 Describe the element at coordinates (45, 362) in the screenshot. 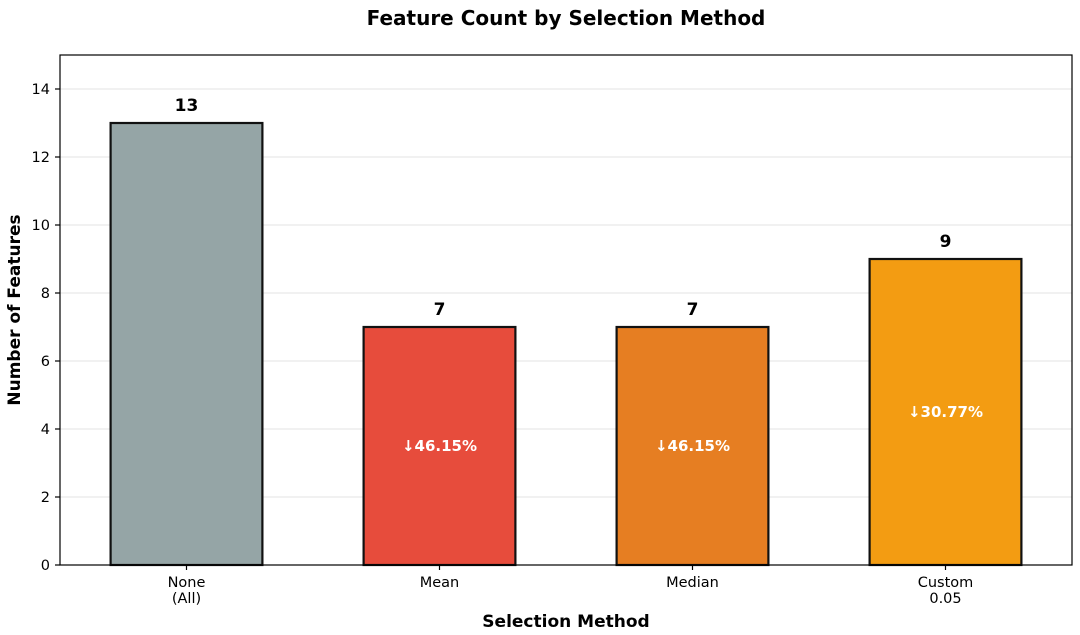

I see `y-tick-label: 6` at that location.